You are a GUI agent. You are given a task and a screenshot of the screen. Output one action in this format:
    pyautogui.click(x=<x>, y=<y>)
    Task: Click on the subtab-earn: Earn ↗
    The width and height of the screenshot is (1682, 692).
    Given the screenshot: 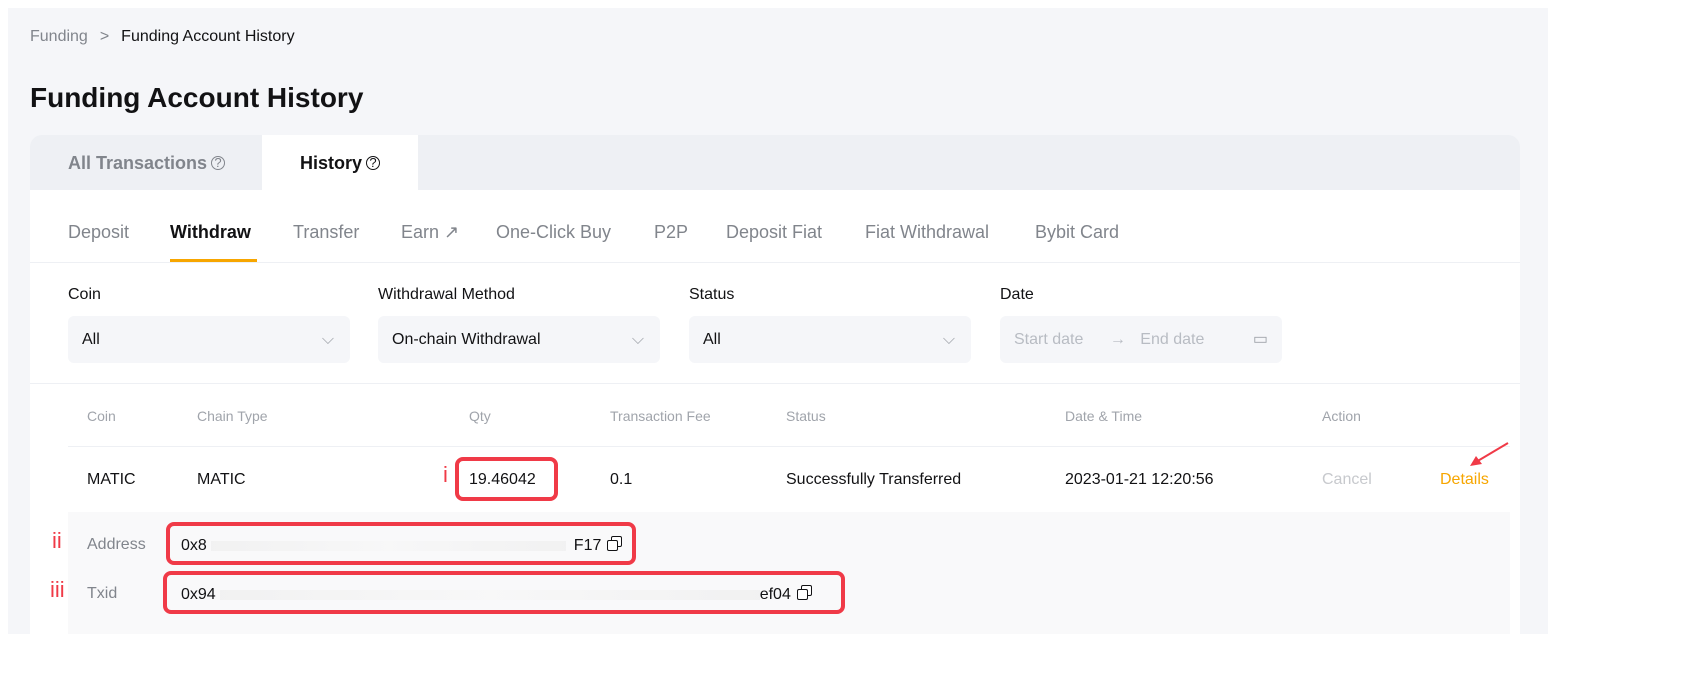 What is the action you would take?
    pyautogui.click(x=430, y=232)
    